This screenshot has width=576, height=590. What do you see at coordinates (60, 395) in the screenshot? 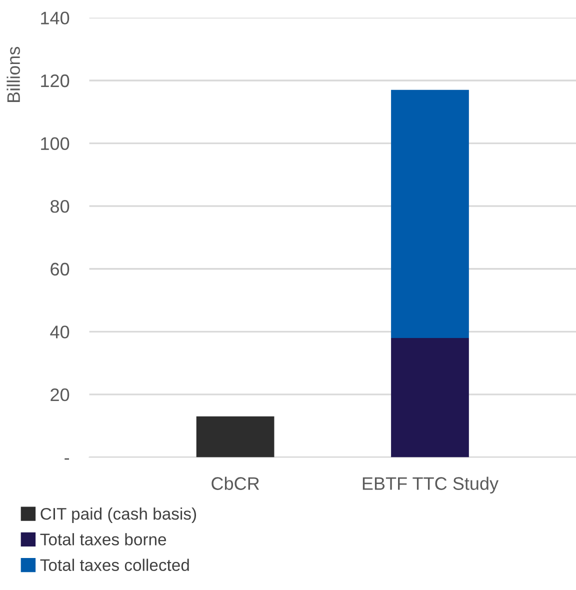
I see `y-tick-label: 20` at bounding box center [60, 395].